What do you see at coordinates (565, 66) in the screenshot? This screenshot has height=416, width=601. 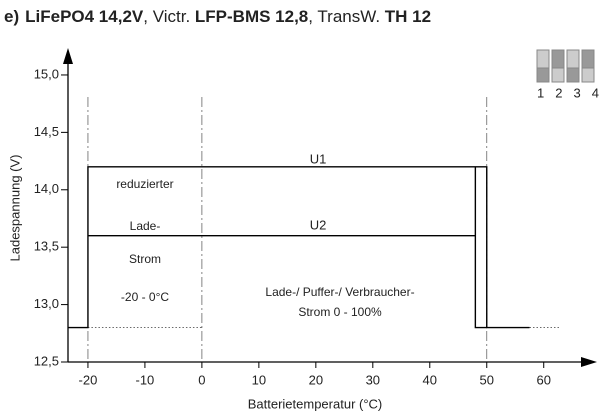 I see `dip-switch` at bounding box center [565, 66].